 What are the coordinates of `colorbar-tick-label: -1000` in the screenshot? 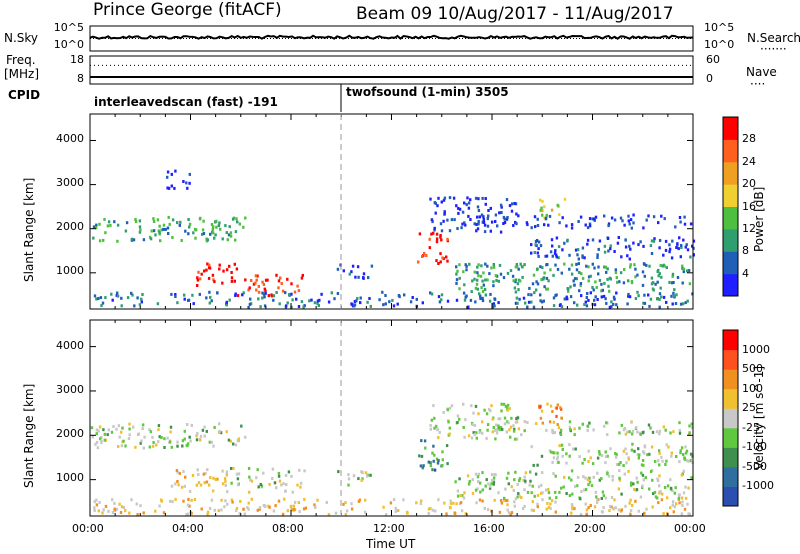 It's located at (758, 485).